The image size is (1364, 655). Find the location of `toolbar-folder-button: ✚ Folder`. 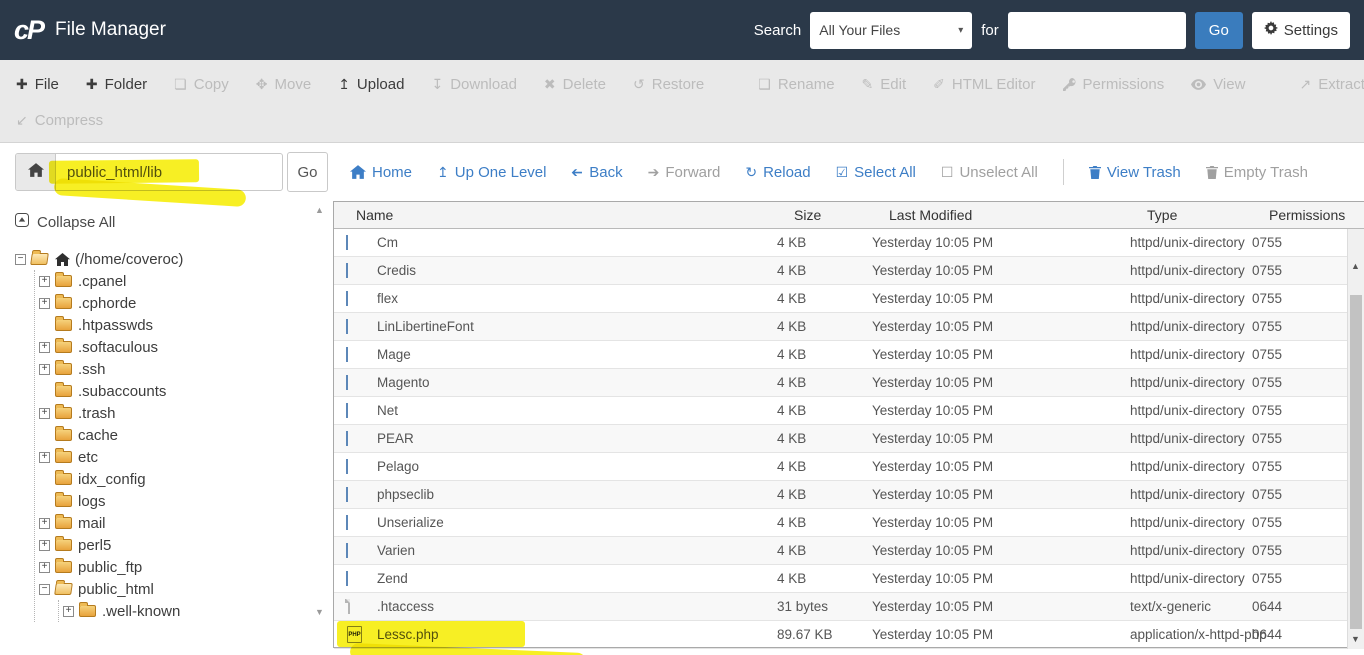

toolbar-folder-button: ✚ Folder is located at coordinates (116, 84).